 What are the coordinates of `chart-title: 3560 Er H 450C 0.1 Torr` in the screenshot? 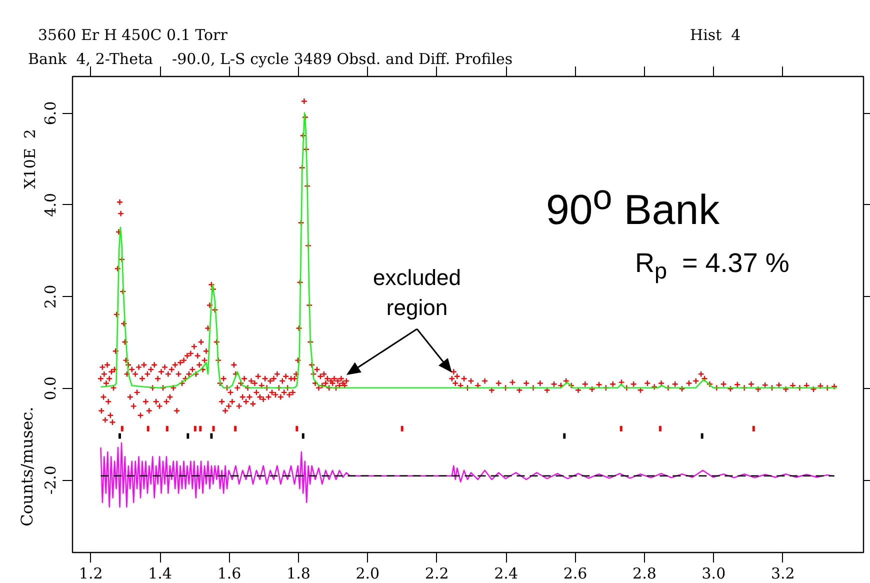 It's located at (133, 35).